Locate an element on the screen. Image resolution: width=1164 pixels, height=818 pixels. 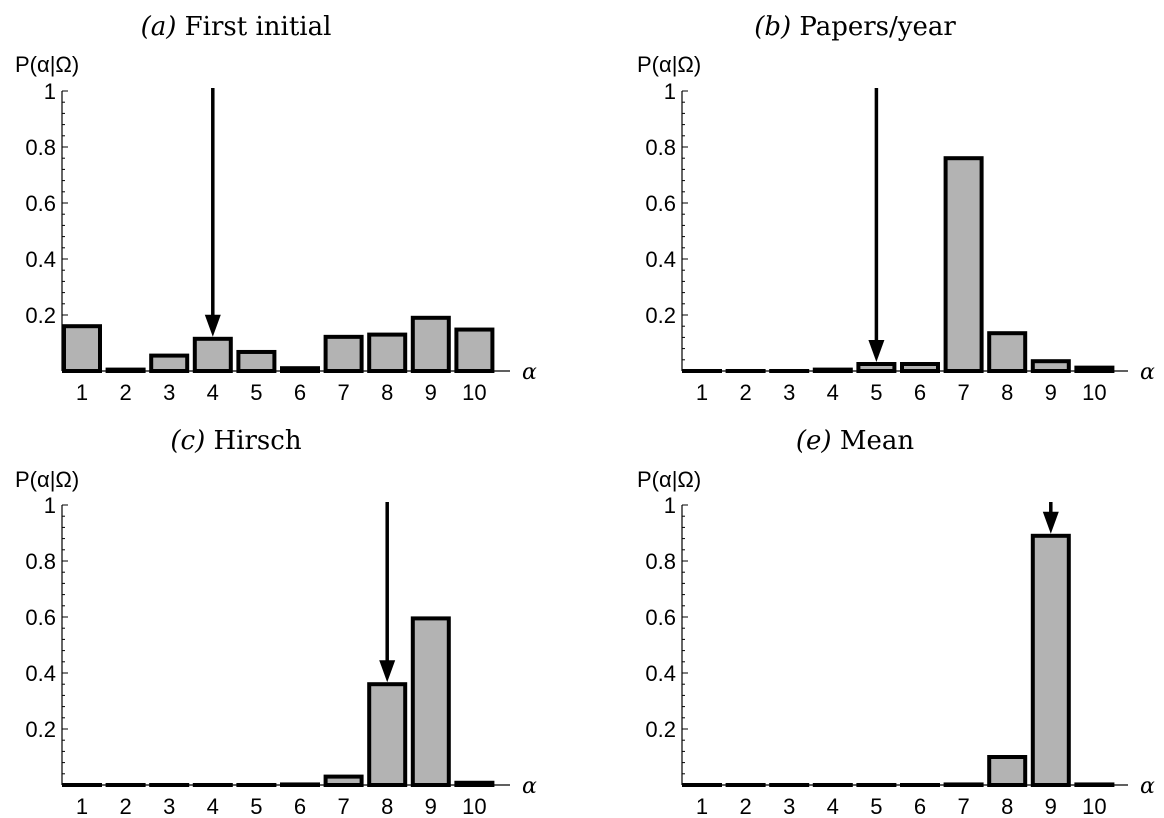
panel-title: (c) Hirsch is located at coordinates (235, 441).